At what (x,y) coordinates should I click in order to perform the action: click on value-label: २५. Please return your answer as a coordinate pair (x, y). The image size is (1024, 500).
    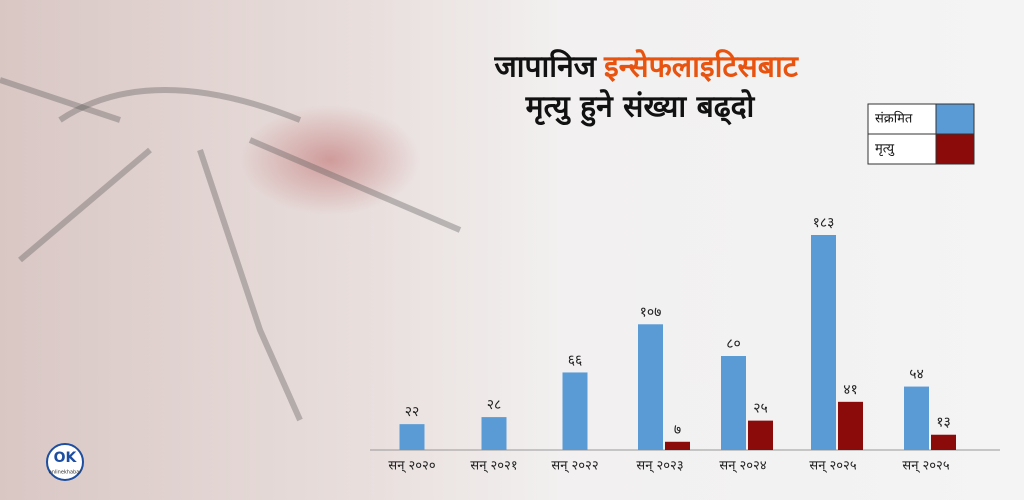
    Looking at the image, I should click on (760, 409).